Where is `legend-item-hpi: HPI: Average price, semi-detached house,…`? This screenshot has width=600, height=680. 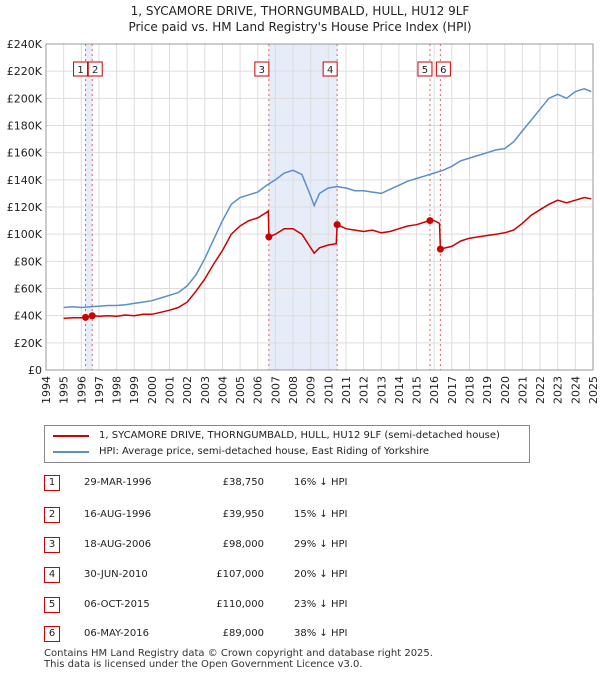
legend-item-hpi: HPI: Average price, semi-detached house,… is located at coordinates (288, 452).